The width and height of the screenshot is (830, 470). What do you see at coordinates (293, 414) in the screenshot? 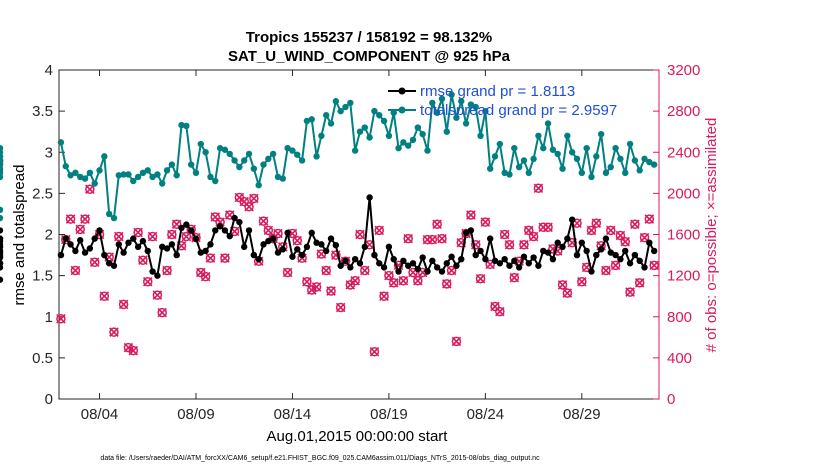
I see `x-tick-label: 08/14` at bounding box center [293, 414].